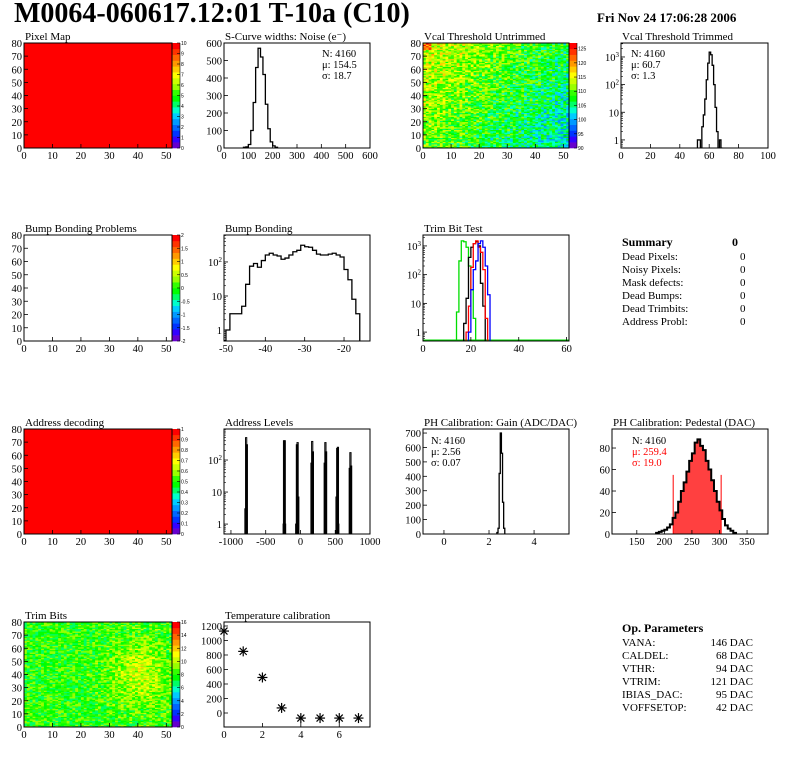  Describe the element at coordinates (443, 542) in the screenshot. I see `x-tick-label: 0` at that location.